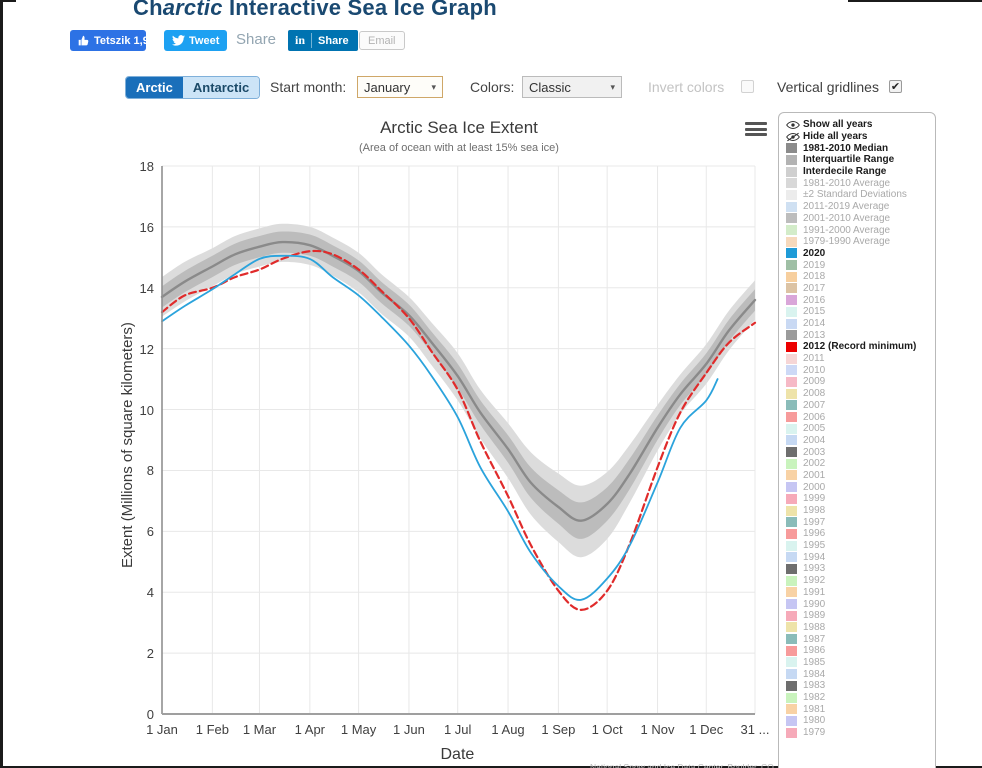  Describe the element at coordinates (857, 616) in the screenshot. I see `legend-item-1989: 1989` at that location.